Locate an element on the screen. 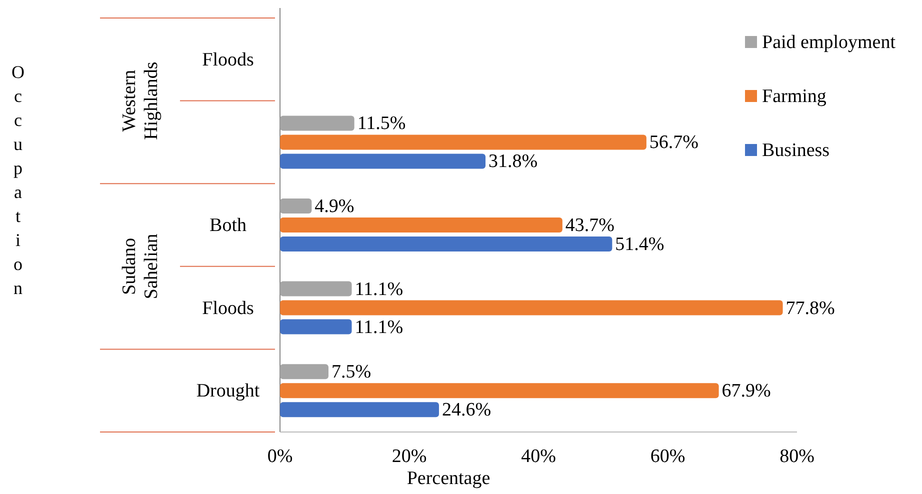  text: Occupation is located at coordinates (18, 180).